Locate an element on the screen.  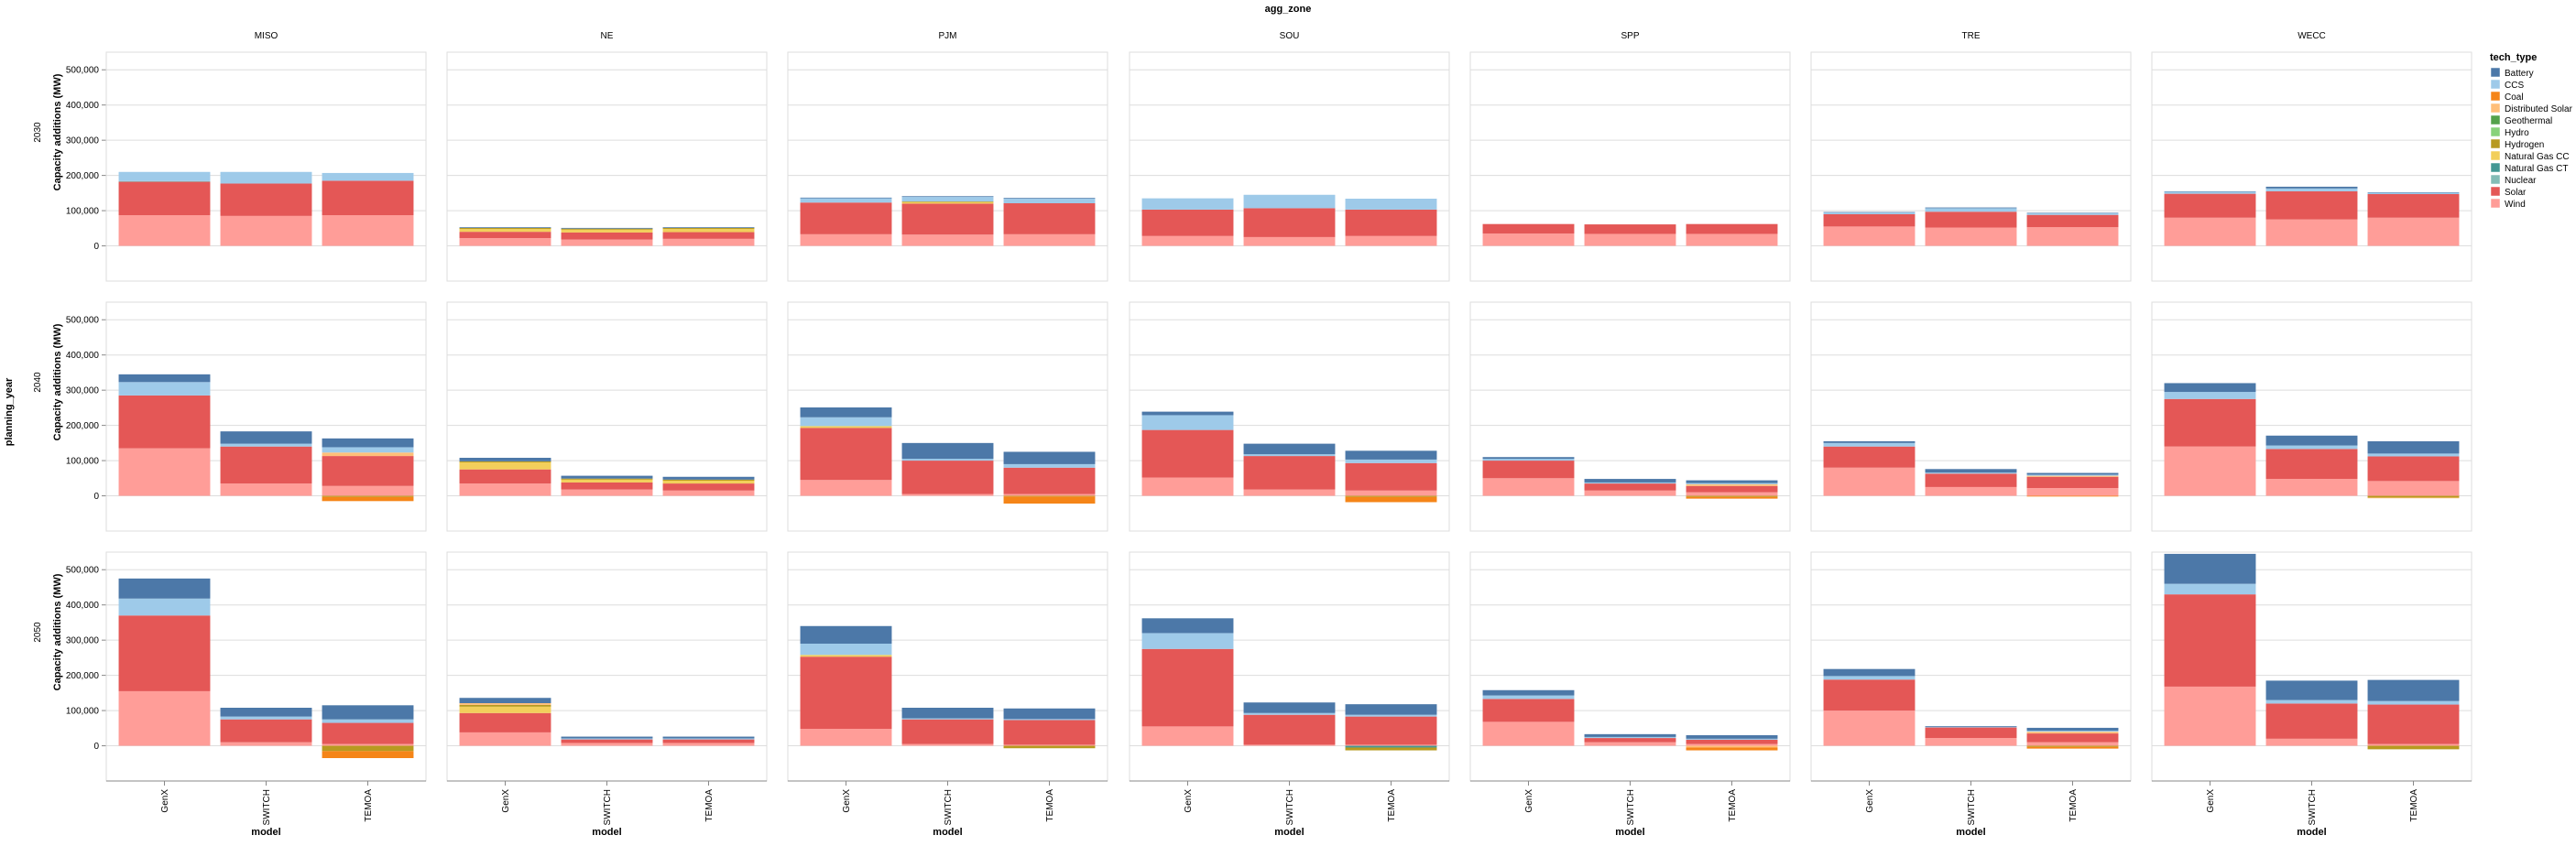
bar-segment-SPP-2040-TEMOA-battery is located at coordinates (1732, 481).